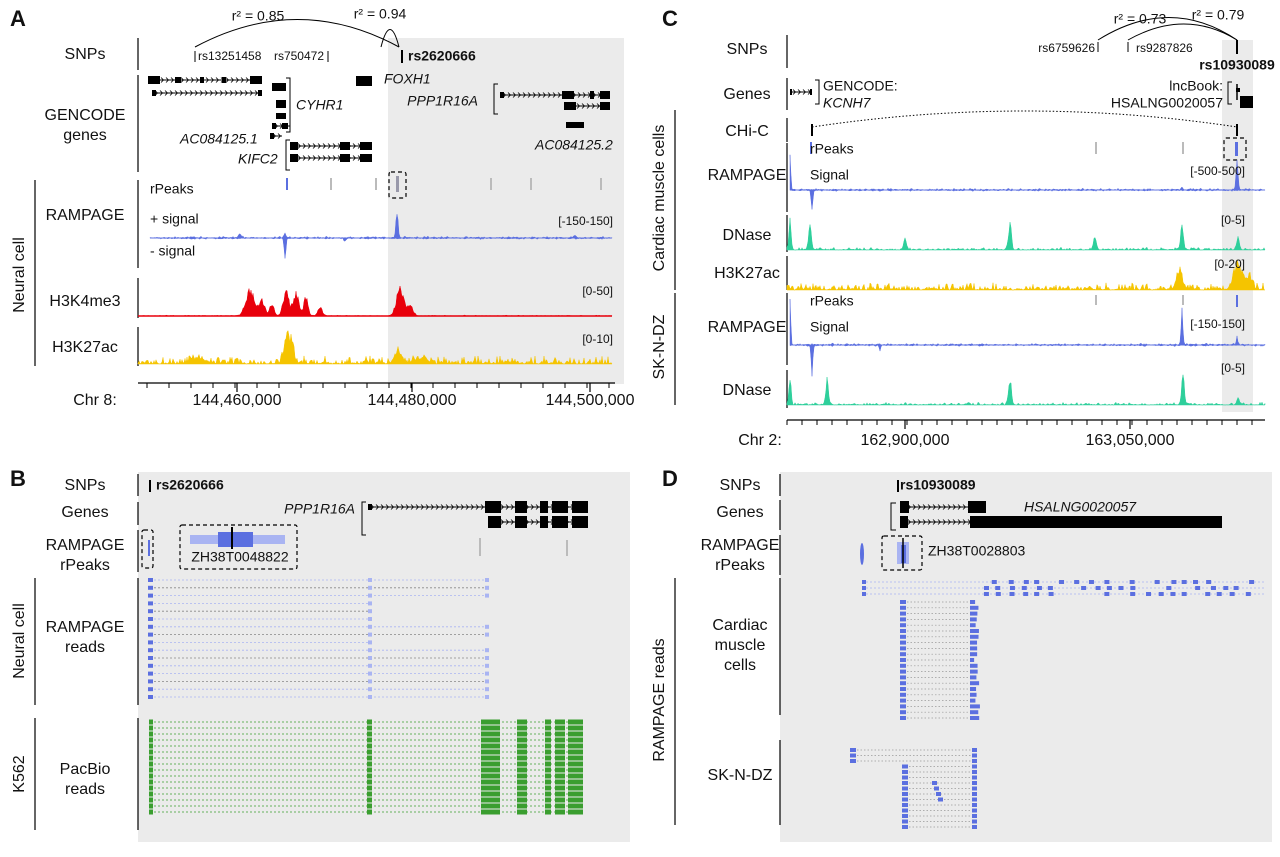  What do you see at coordinates (218, 139) in the screenshot?
I see `label: AC084125.1` at bounding box center [218, 139].